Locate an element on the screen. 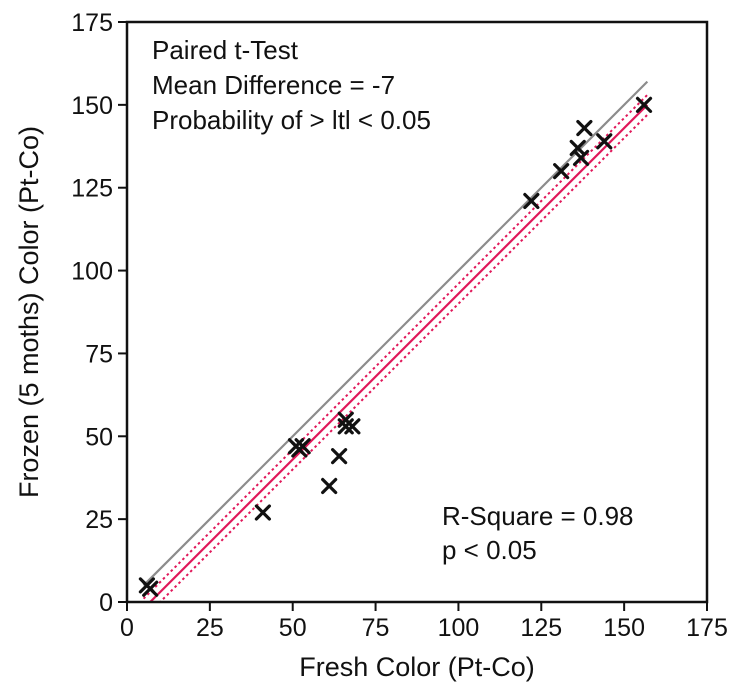 The image size is (742, 693). x-tick-label: 75 is located at coordinates (376, 628).